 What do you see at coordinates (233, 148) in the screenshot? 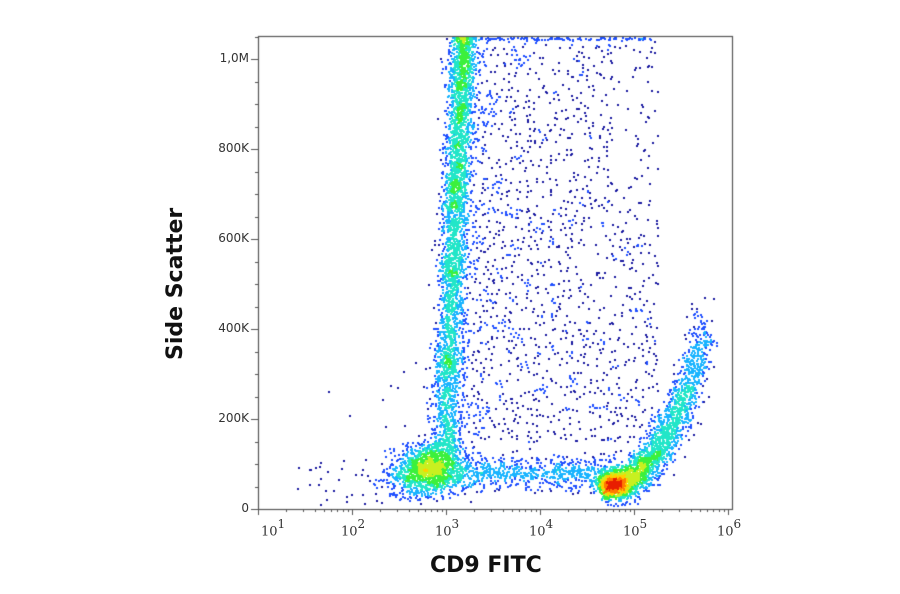
I see `y-tick-label: 800K` at bounding box center [233, 148].